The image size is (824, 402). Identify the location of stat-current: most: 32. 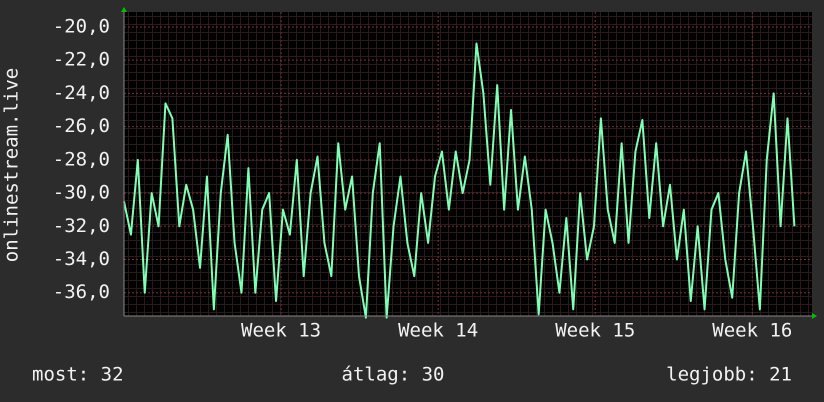
(78, 375).